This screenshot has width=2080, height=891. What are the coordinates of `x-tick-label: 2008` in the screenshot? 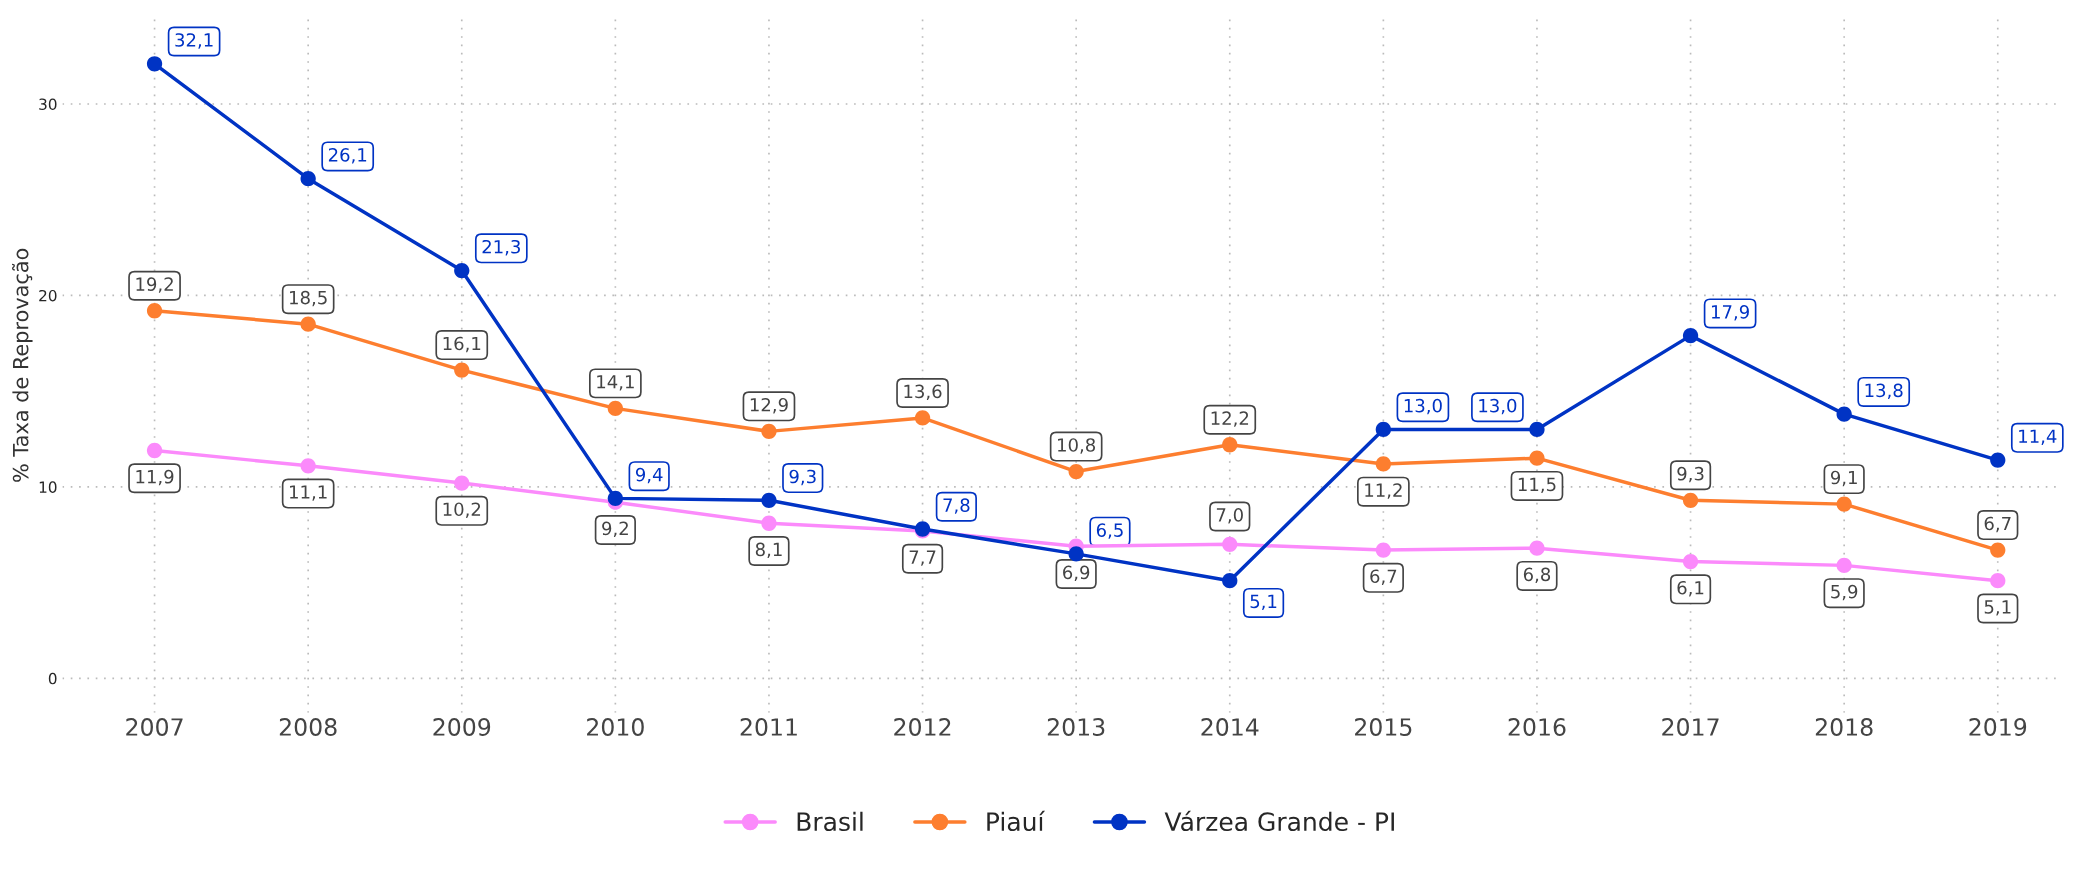 It's located at (308, 727).